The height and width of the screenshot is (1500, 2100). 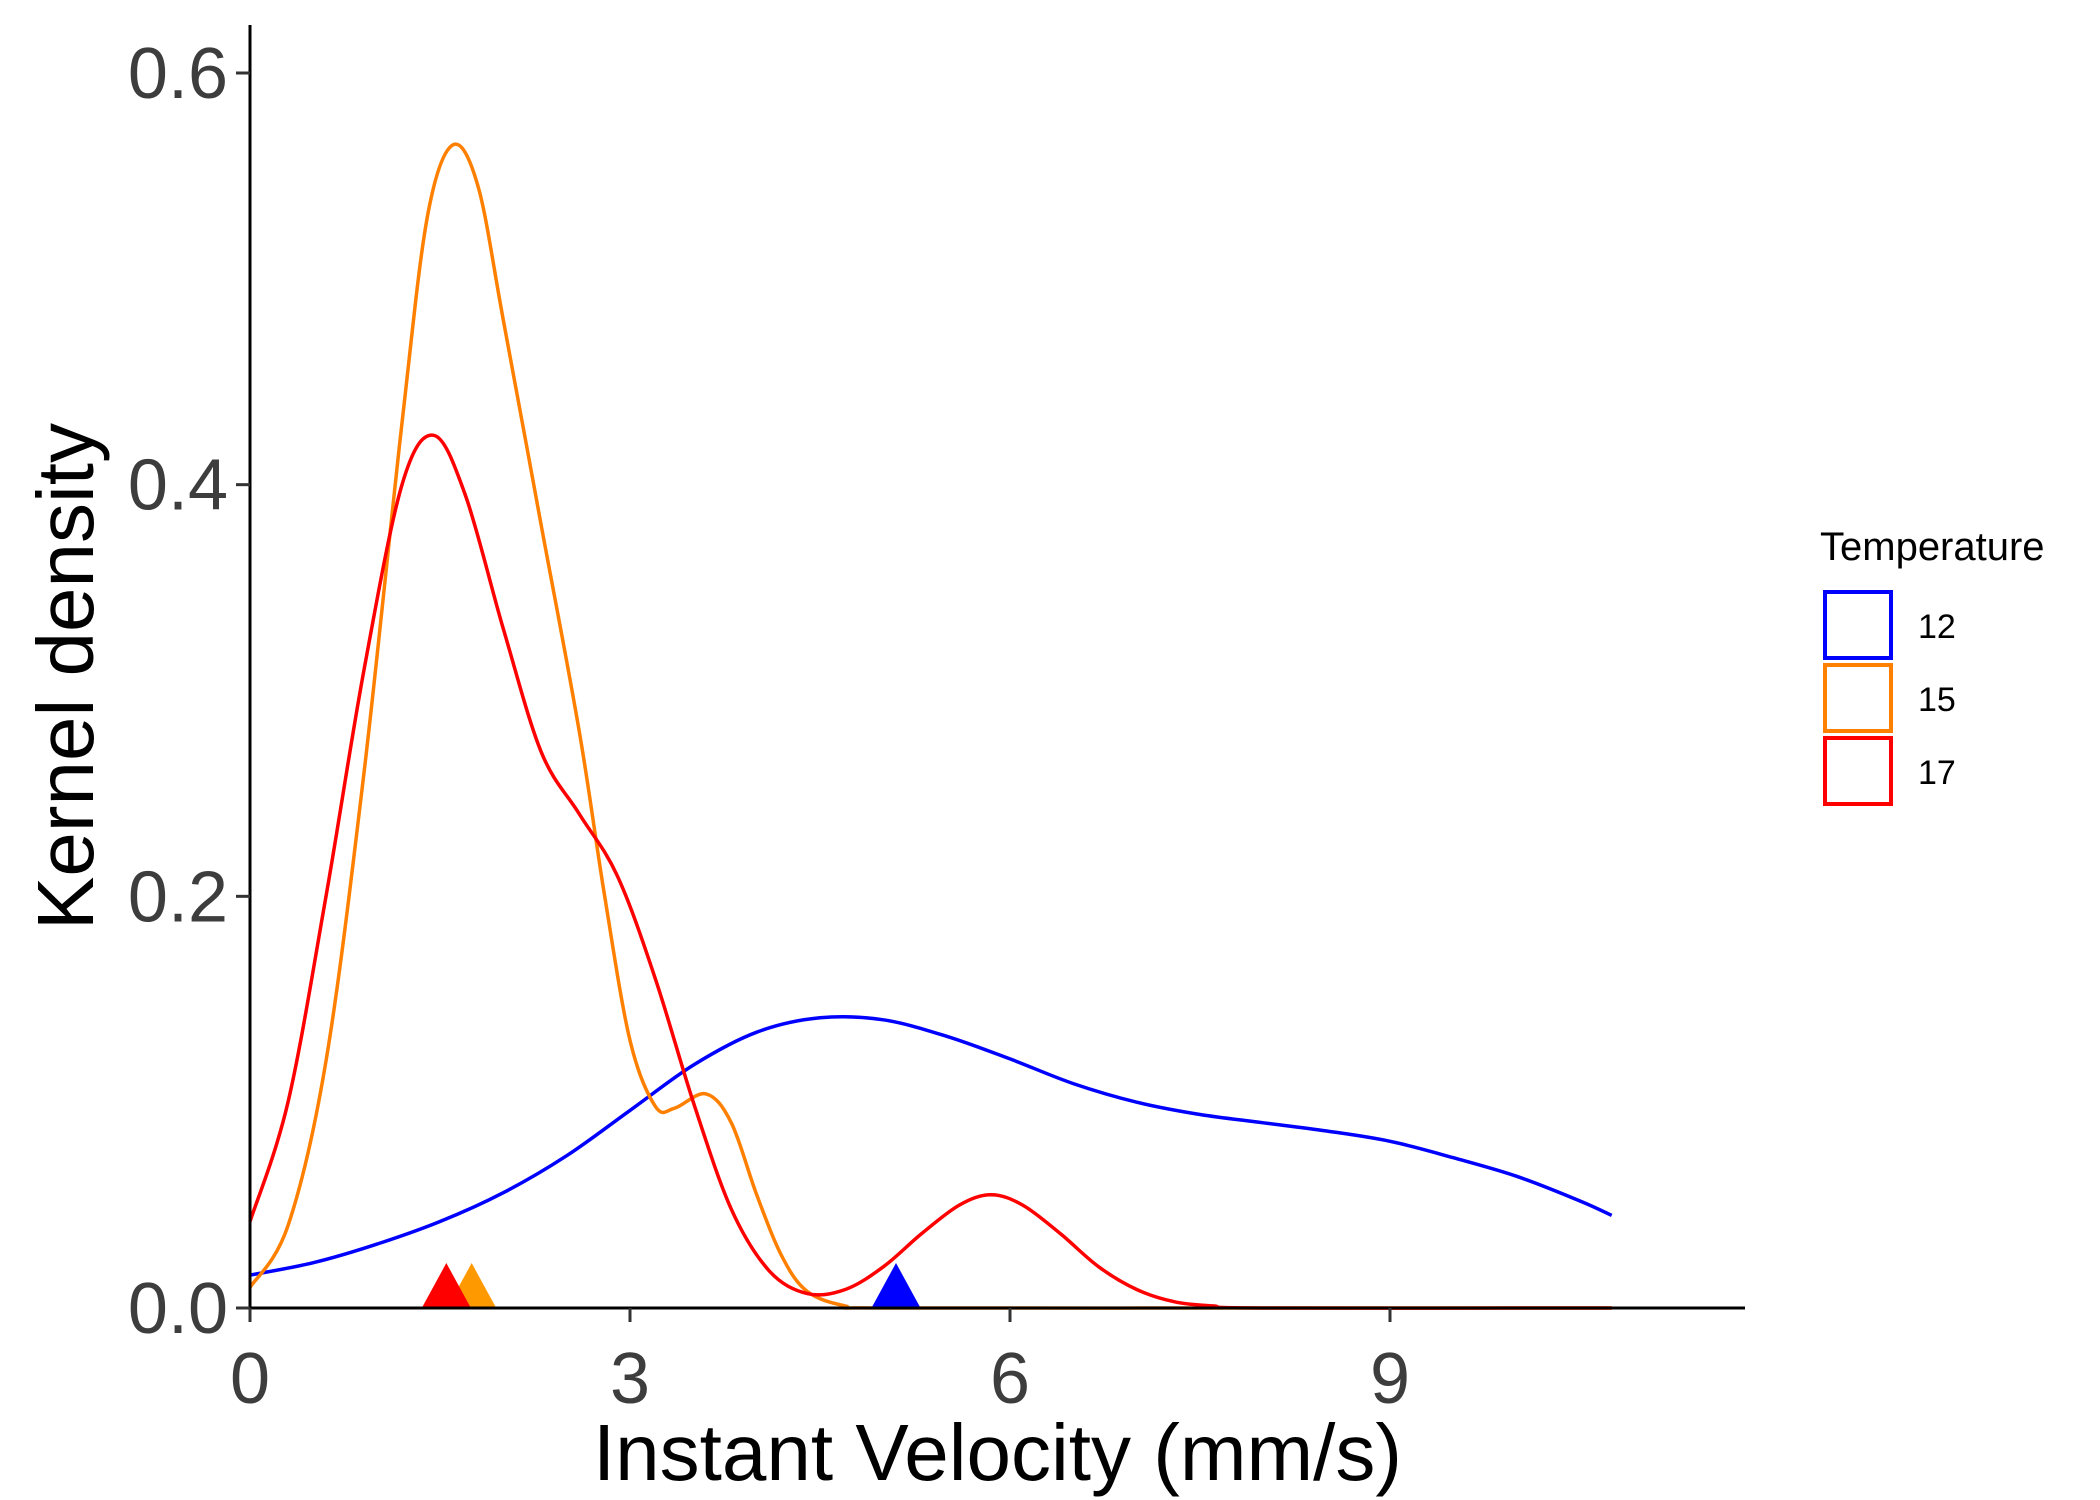 What do you see at coordinates (1390, 1379) in the screenshot?
I see `x-tick-label: 9` at bounding box center [1390, 1379].